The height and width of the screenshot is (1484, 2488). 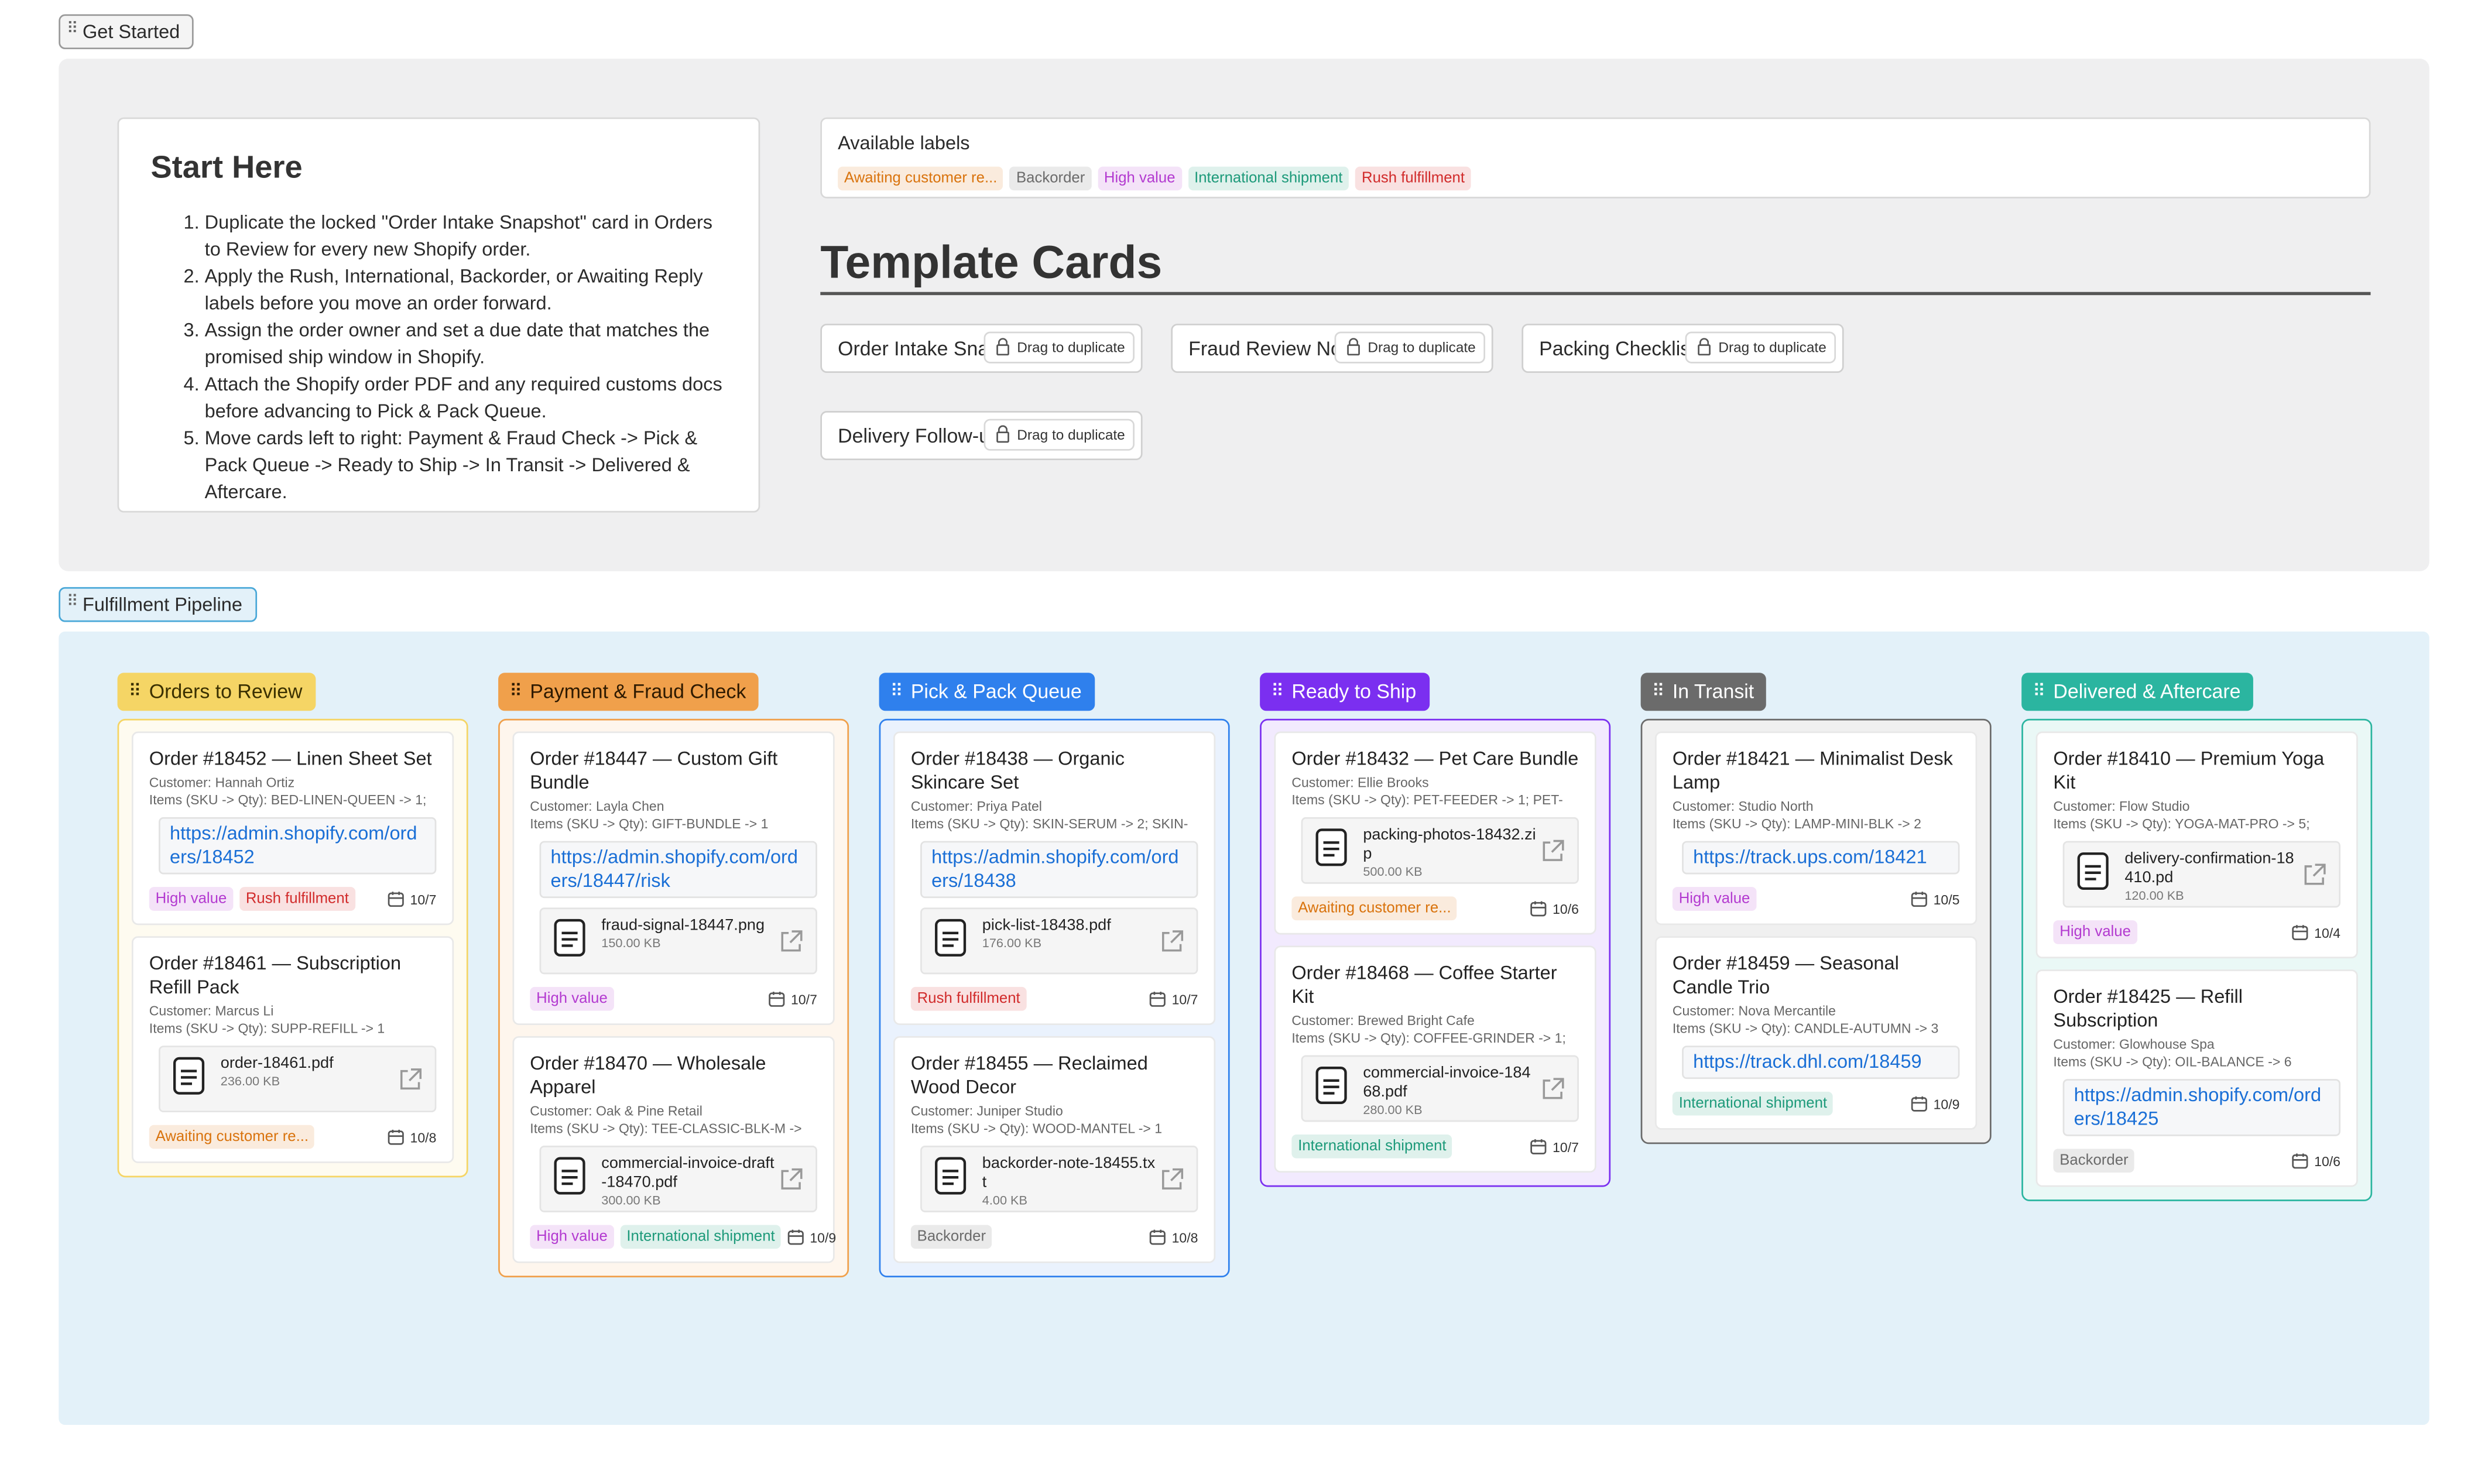 What do you see at coordinates (1435, 758) in the screenshot?
I see `card-title: Order #18432 — Pet Care Bundle` at bounding box center [1435, 758].